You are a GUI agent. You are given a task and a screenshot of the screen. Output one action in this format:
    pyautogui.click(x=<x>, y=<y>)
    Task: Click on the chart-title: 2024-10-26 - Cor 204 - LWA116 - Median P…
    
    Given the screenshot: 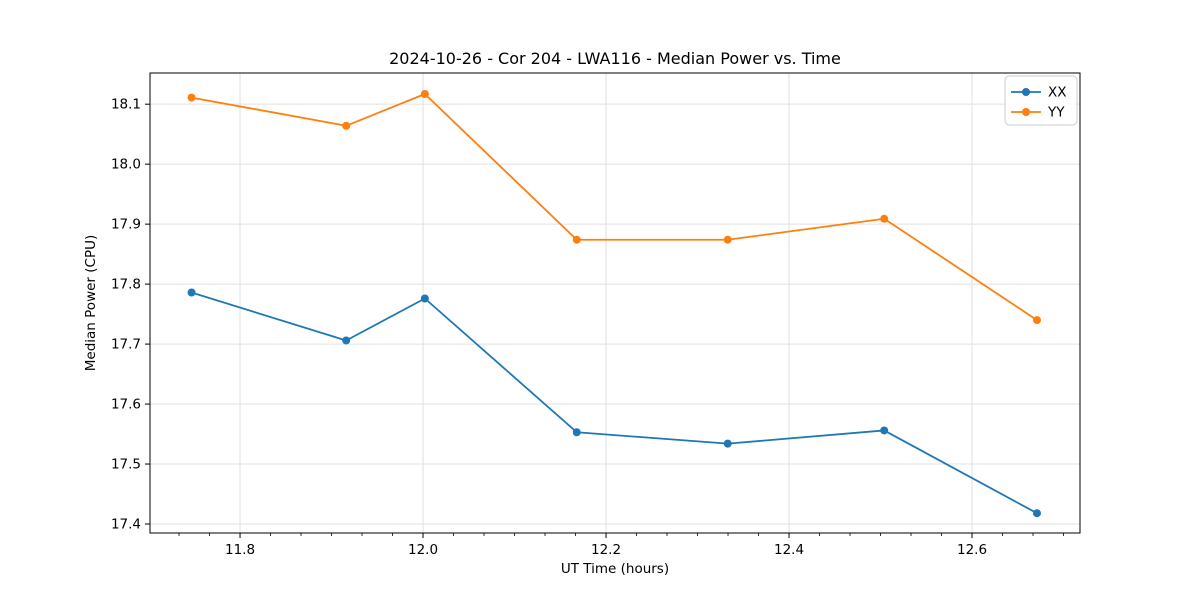 What is the action you would take?
    pyautogui.click(x=615, y=58)
    